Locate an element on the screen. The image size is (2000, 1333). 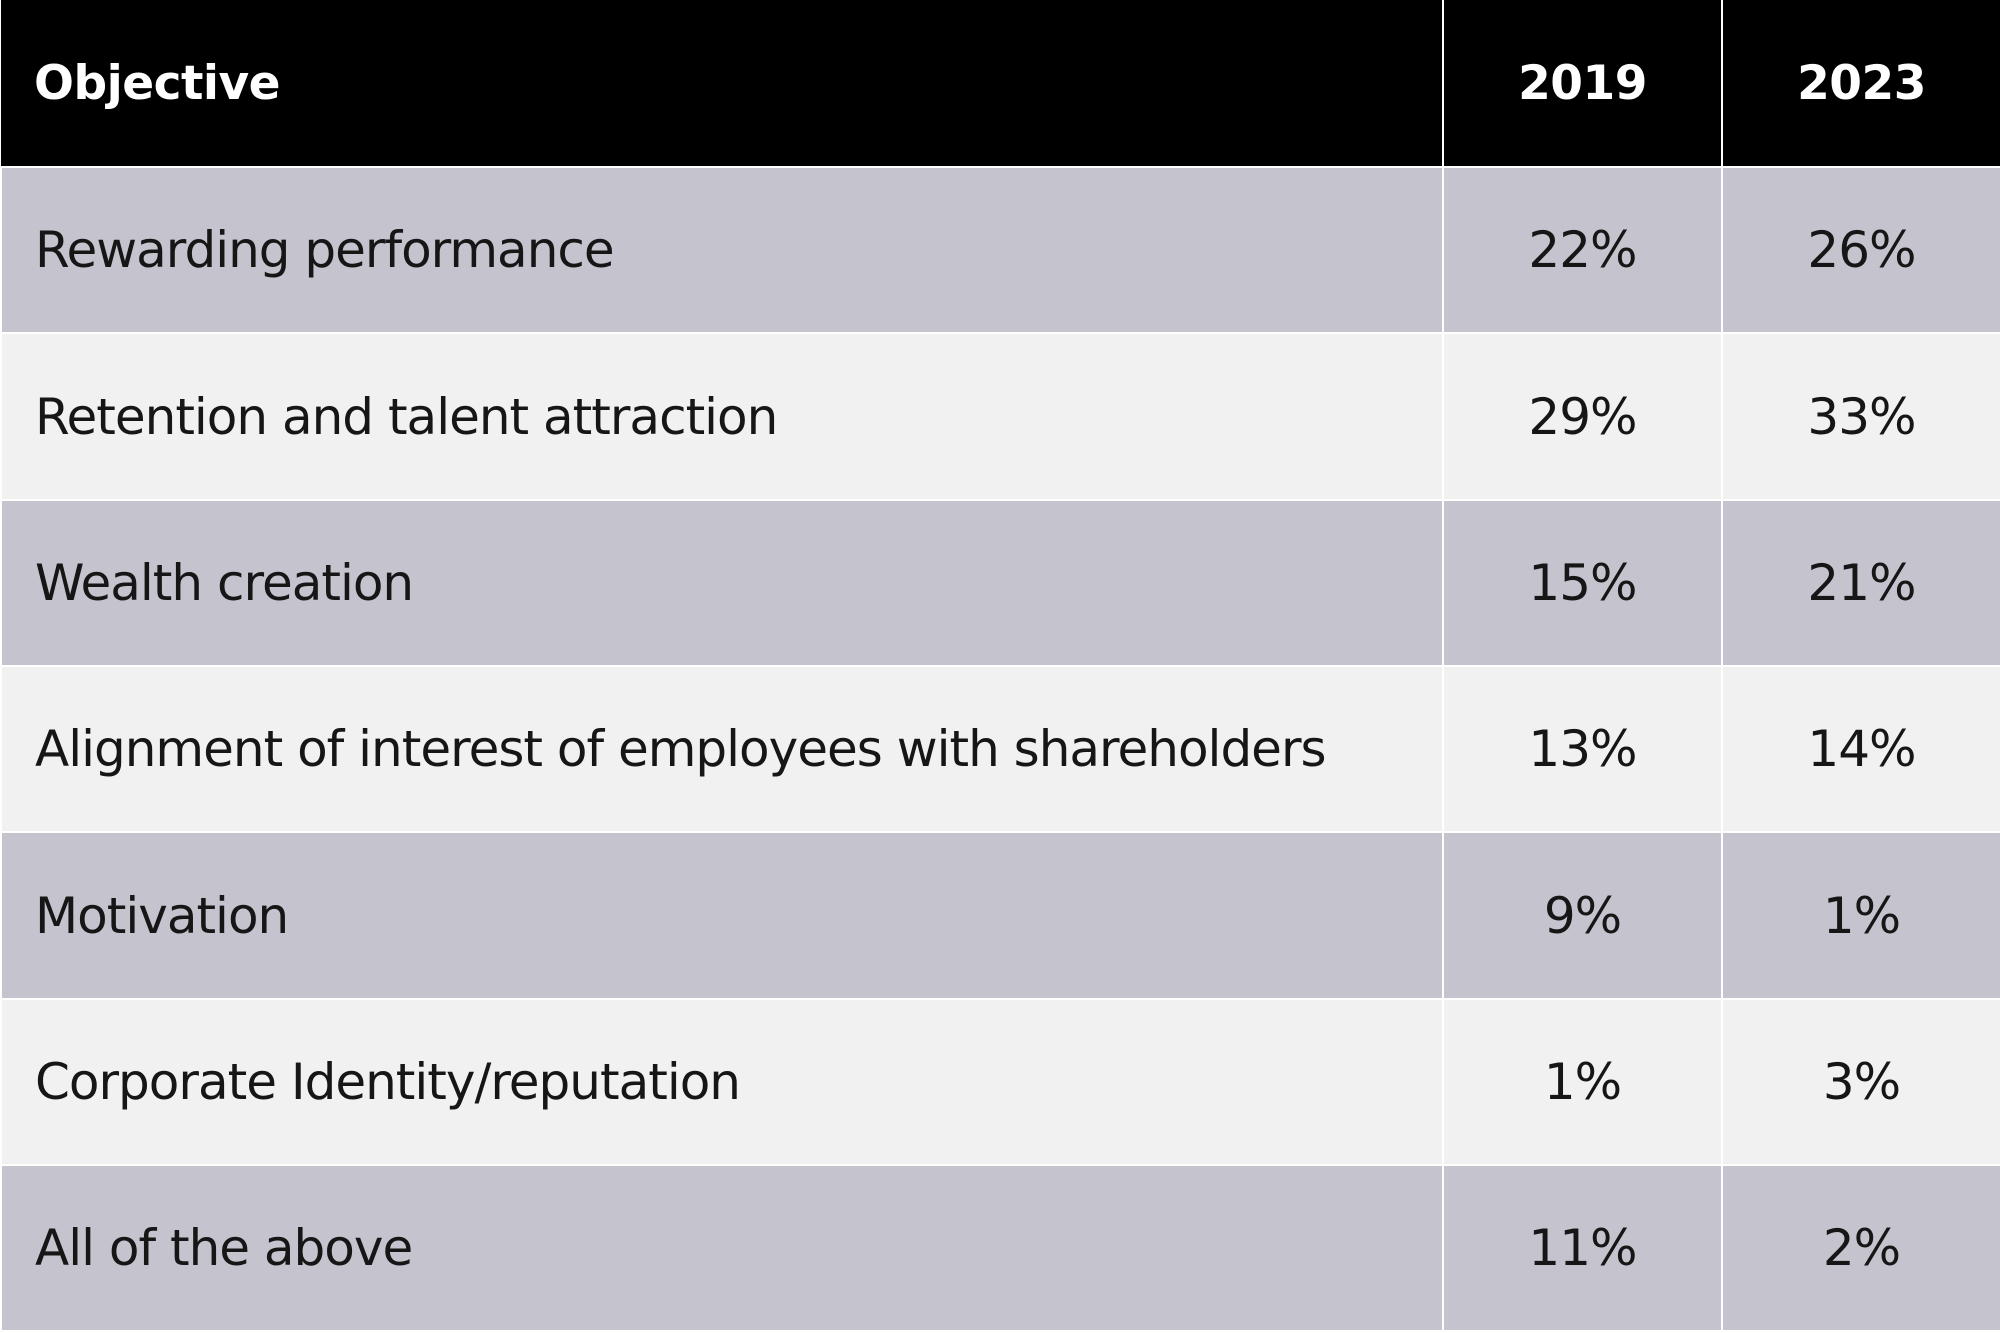
table-row: All of the above 11% 2% is located at coordinates (1000, 1248).